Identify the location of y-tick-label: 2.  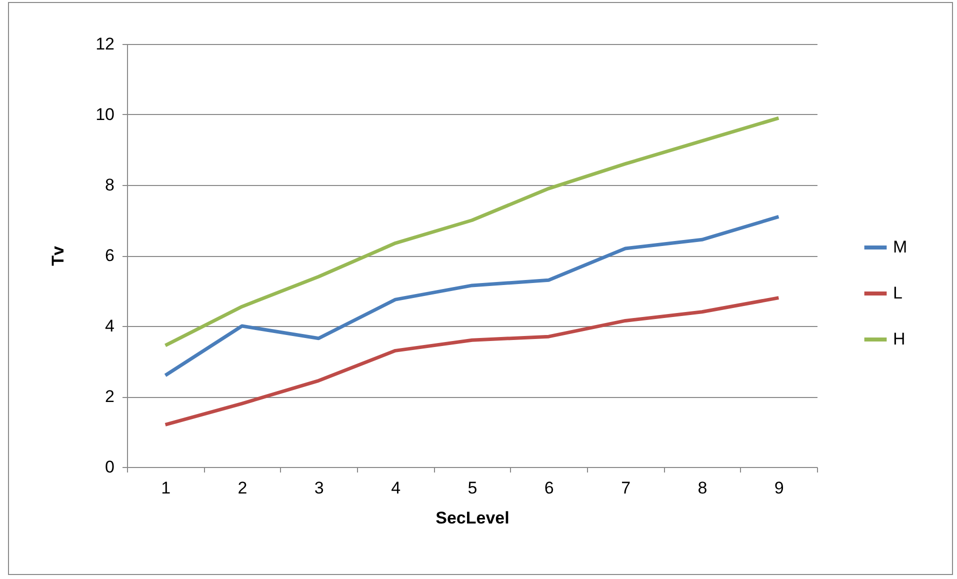
(109, 396).